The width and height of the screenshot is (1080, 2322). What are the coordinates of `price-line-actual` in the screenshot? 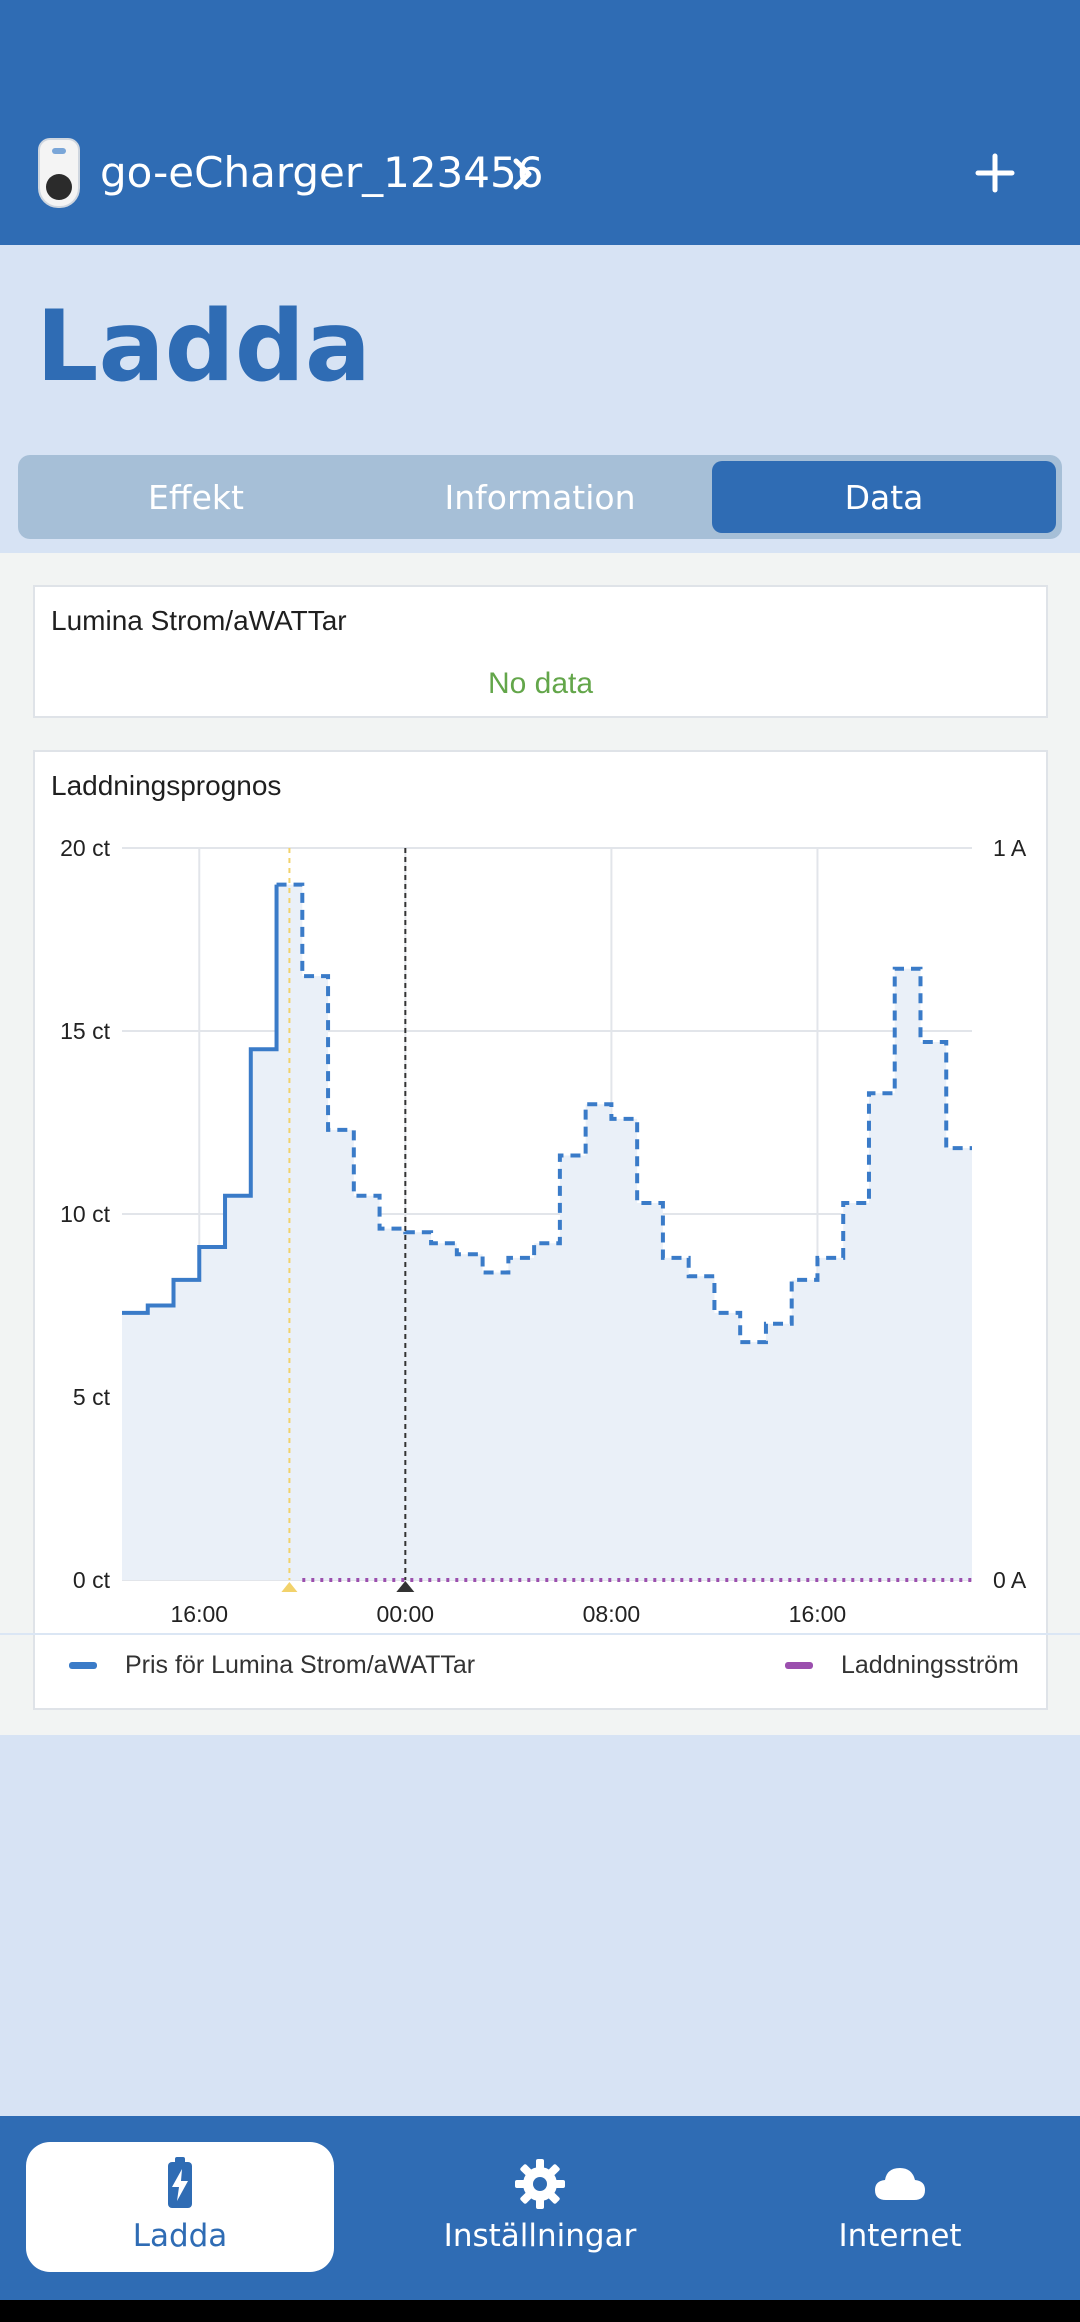 It's located at (200, 1099).